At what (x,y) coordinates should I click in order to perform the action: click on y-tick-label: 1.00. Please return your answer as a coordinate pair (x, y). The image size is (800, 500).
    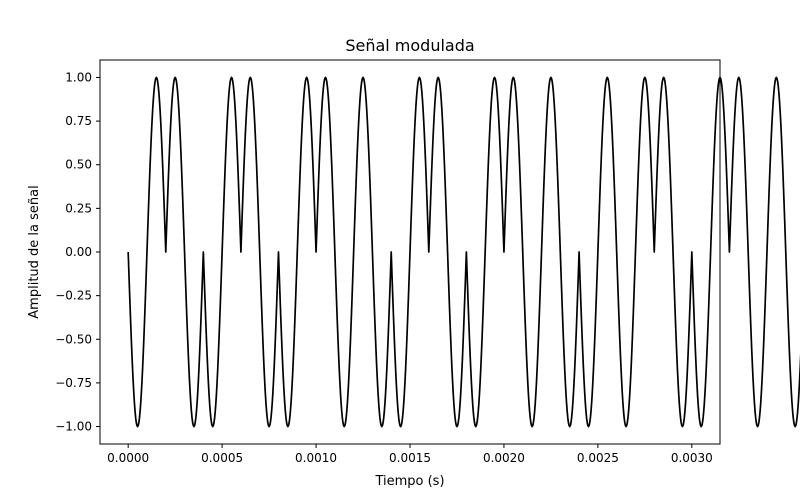
    Looking at the image, I should click on (78, 77).